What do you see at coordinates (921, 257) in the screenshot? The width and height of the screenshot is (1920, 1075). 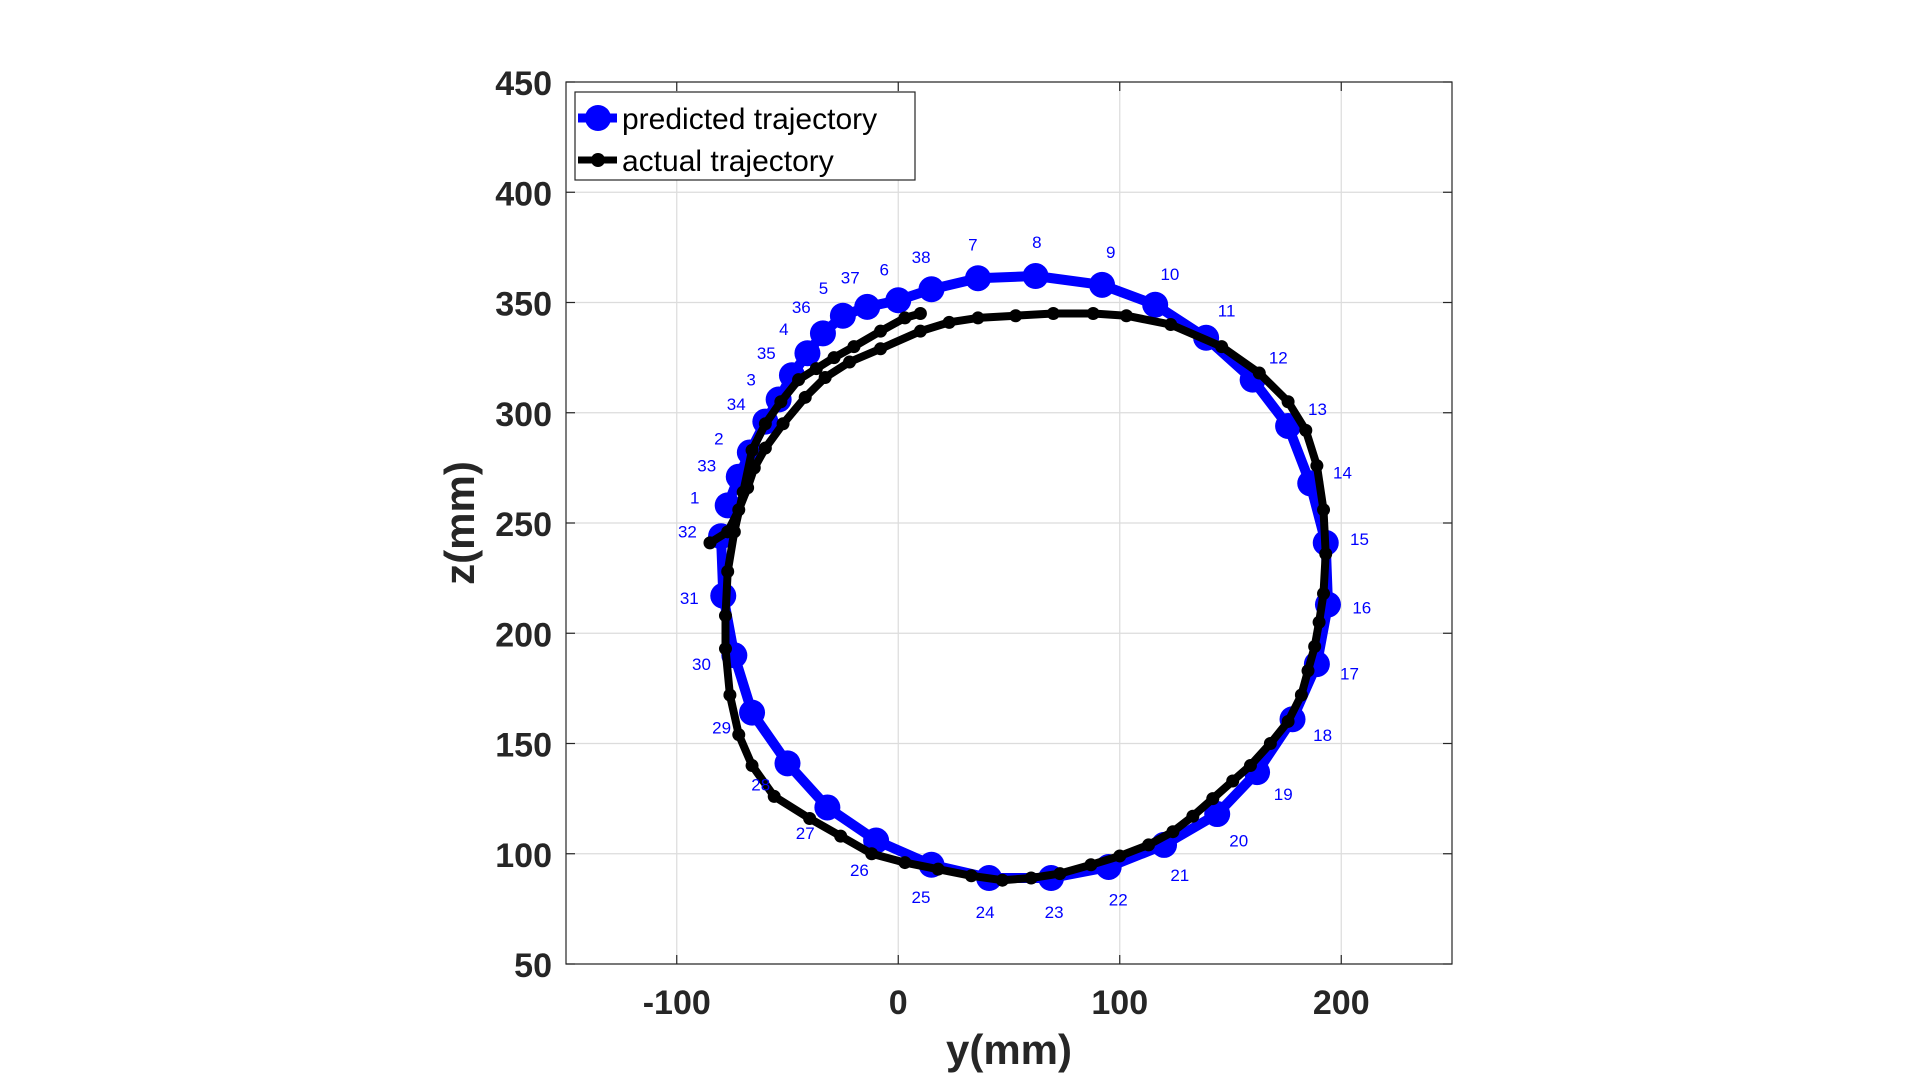 I see `predicted-point-label: 38` at bounding box center [921, 257].